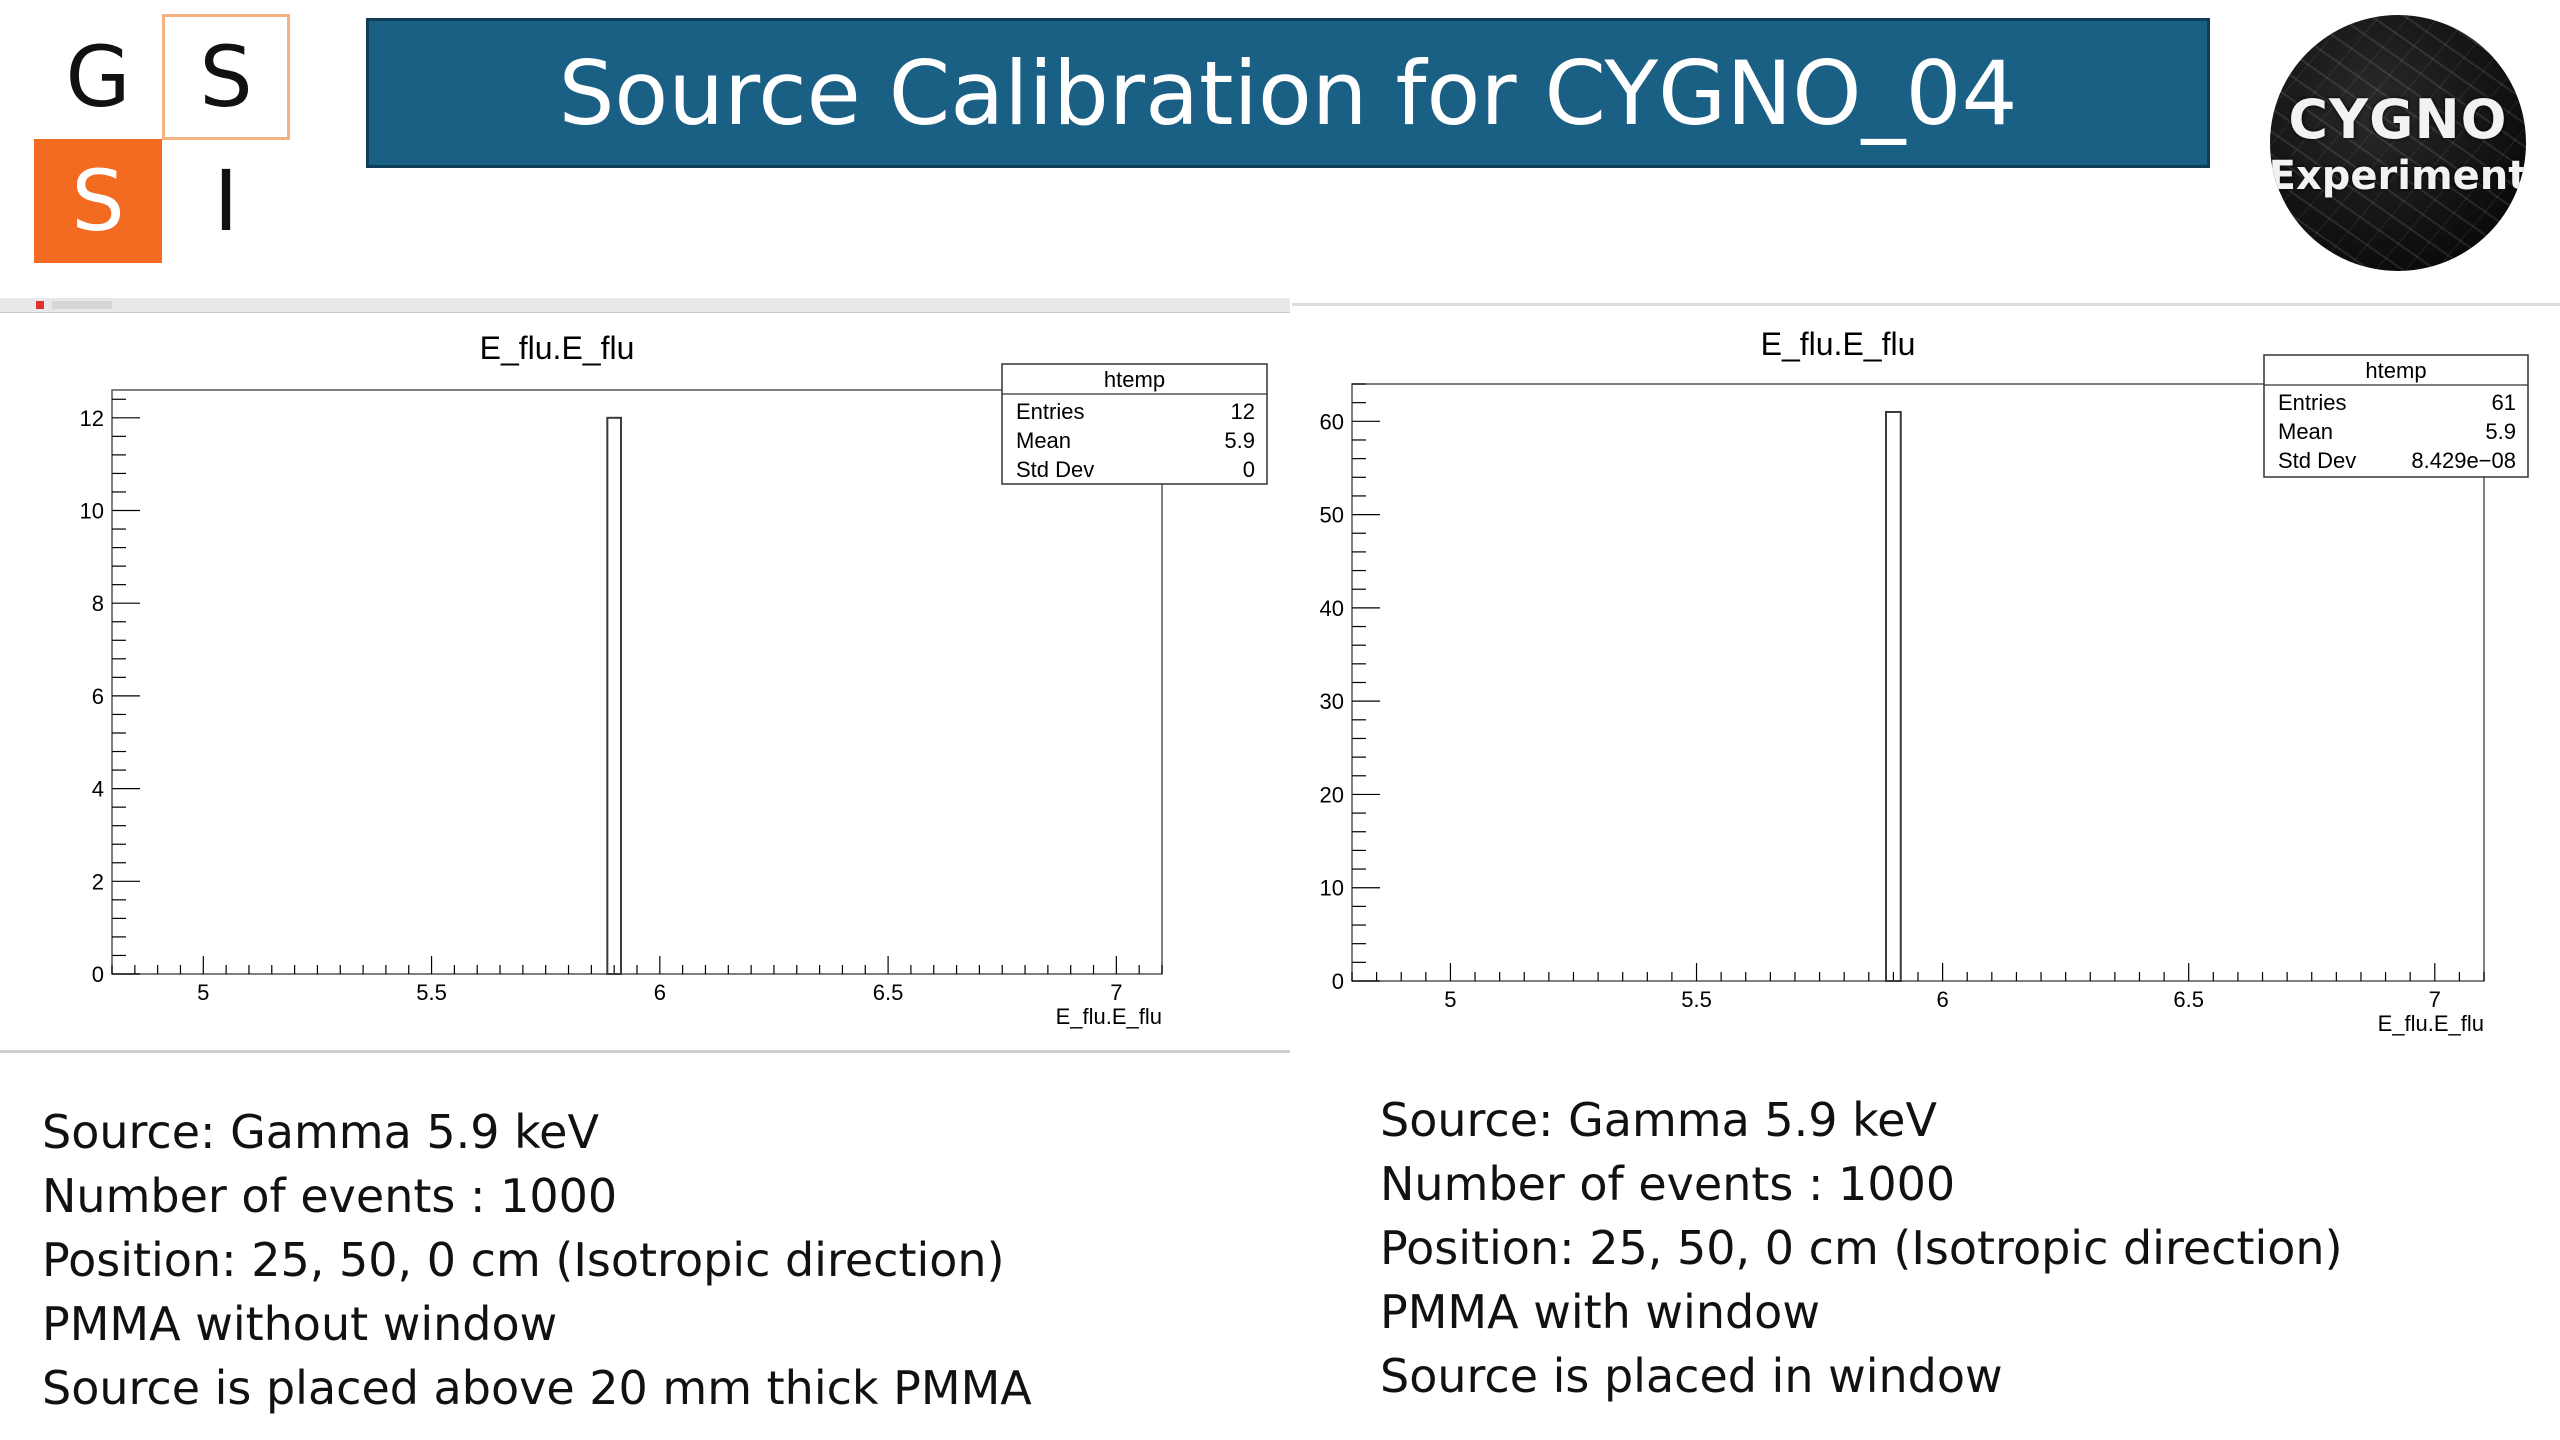 This screenshot has width=2560, height=1440. I want to click on stats-value: 61, so click(2504, 402).